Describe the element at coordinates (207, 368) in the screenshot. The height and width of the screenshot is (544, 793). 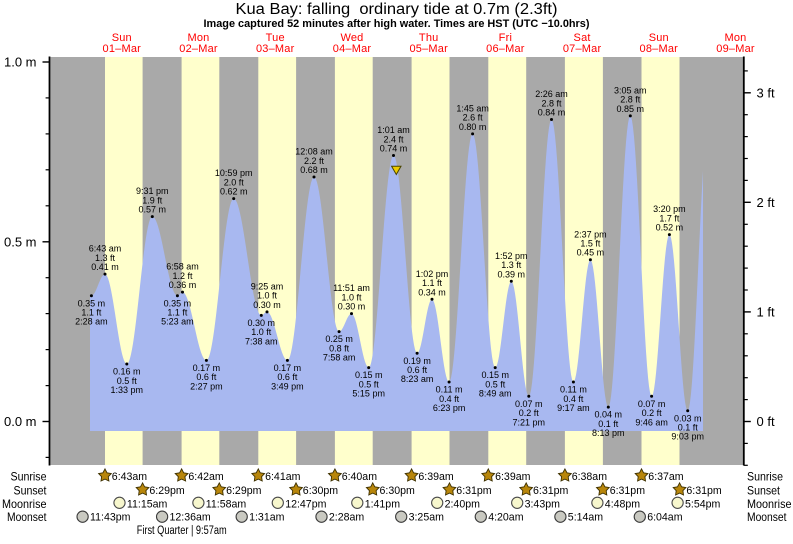
I see `svg-text: 0.17 m` at that location.